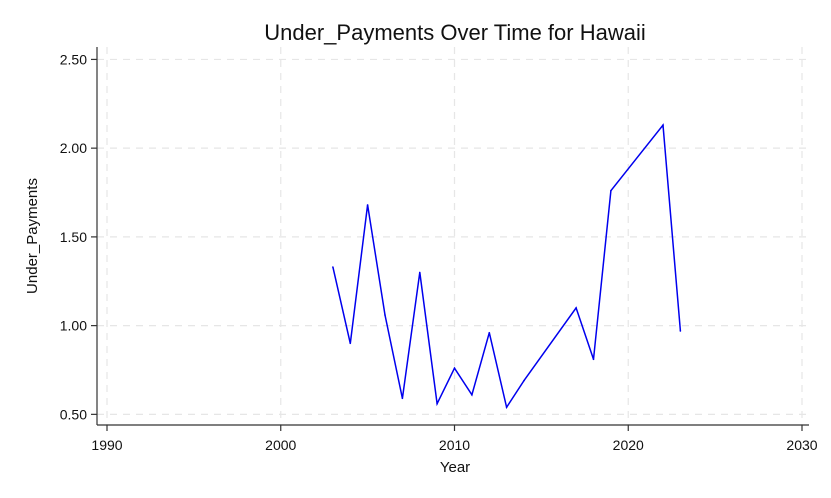 The image size is (831, 498). Describe the element at coordinates (32, 236) in the screenshot. I see `y-axis-label: Under_Payments` at that location.